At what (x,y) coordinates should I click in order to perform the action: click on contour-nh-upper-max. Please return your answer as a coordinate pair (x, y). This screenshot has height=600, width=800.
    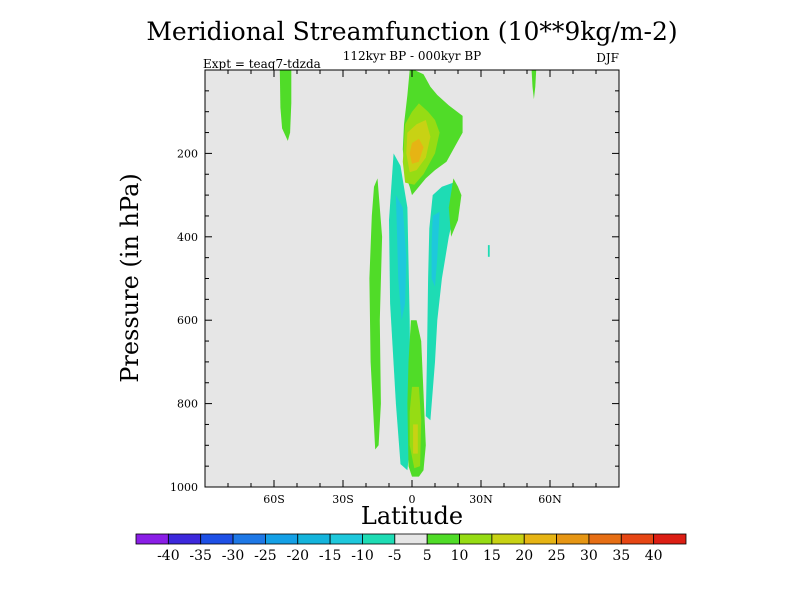
    Looking at the image, I should click on (416, 151).